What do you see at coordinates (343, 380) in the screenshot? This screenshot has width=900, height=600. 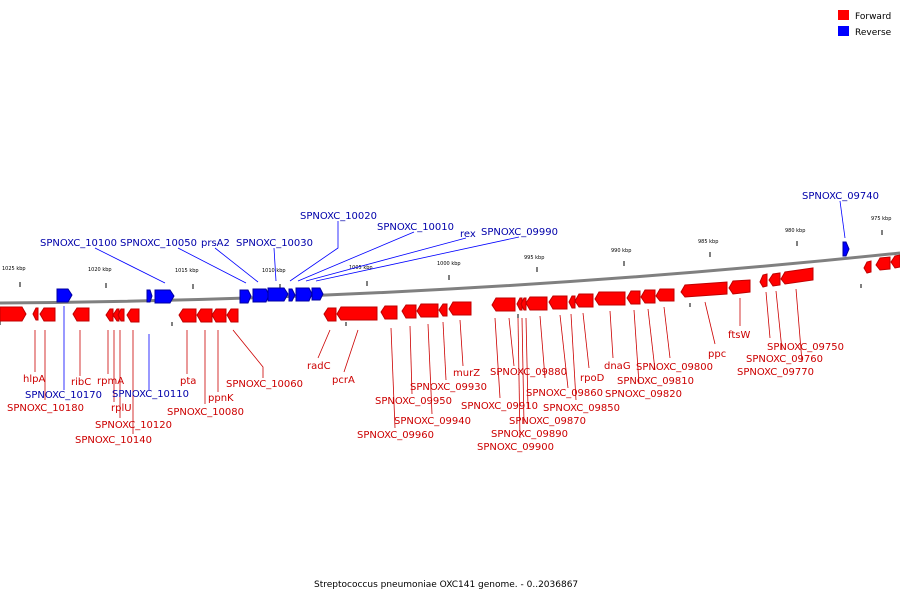 I see `gene-label: pcrA` at bounding box center [343, 380].